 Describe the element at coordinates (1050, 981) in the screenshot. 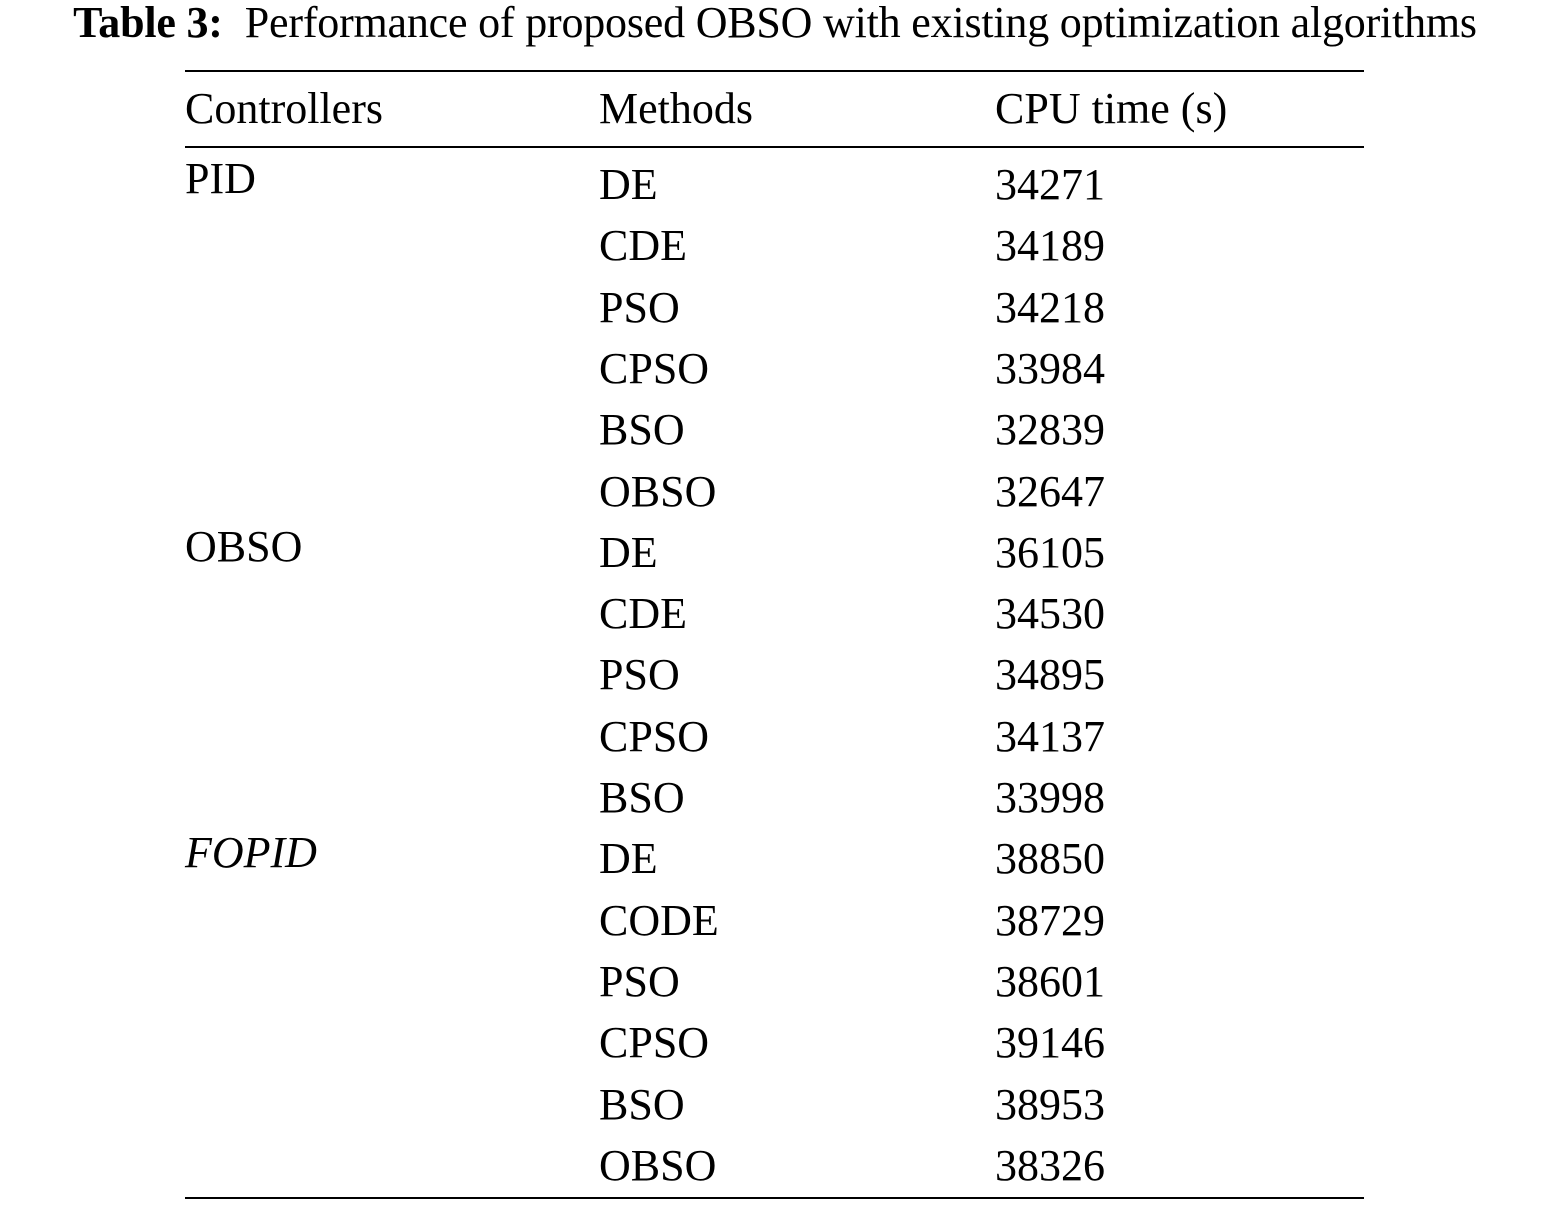

I see `cpu-time-cell: 38601` at that location.